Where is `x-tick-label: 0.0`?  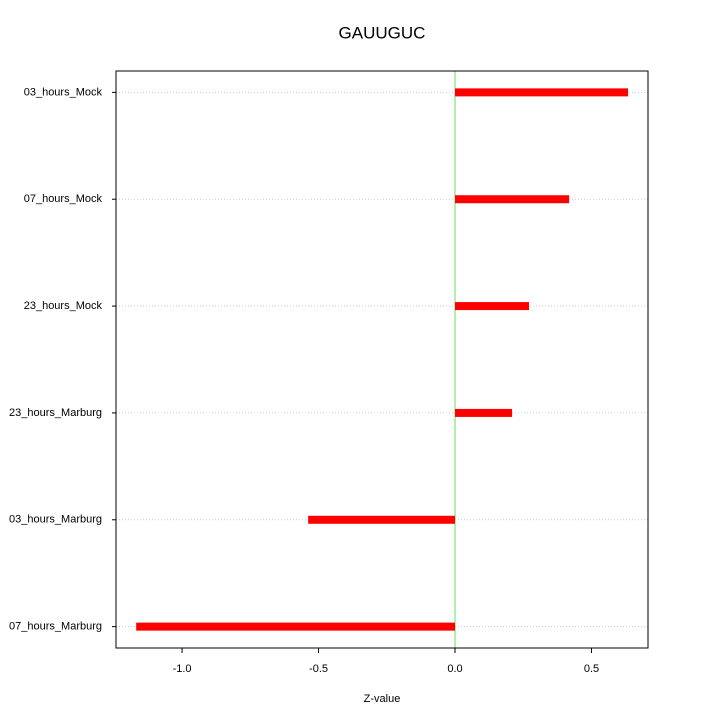
x-tick-label: 0.0 is located at coordinates (454, 669).